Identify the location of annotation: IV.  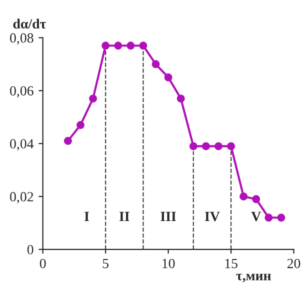
(212, 217).